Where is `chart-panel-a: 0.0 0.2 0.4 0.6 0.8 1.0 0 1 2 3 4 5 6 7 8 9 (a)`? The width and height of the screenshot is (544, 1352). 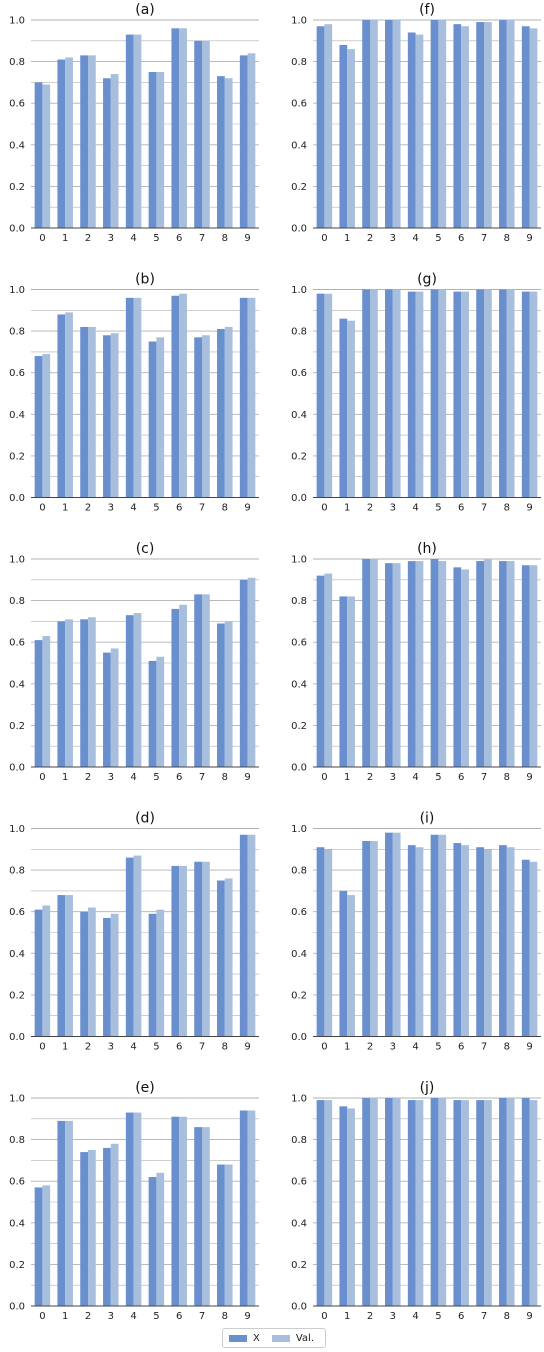 chart-panel-a: 0.0 0.2 0.4 0.6 0.8 1.0 0 1 2 3 4 5 6 7 8 9 (a) is located at coordinates (134, 123).